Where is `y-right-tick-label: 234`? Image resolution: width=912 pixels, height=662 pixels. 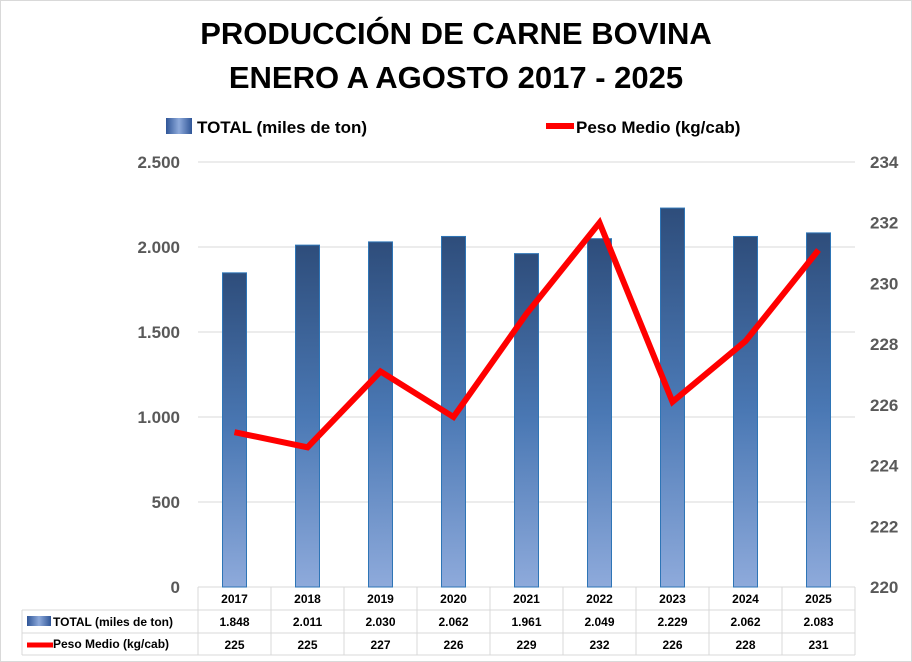 y-right-tick-label: 234 is located at coordinates (884, 162).